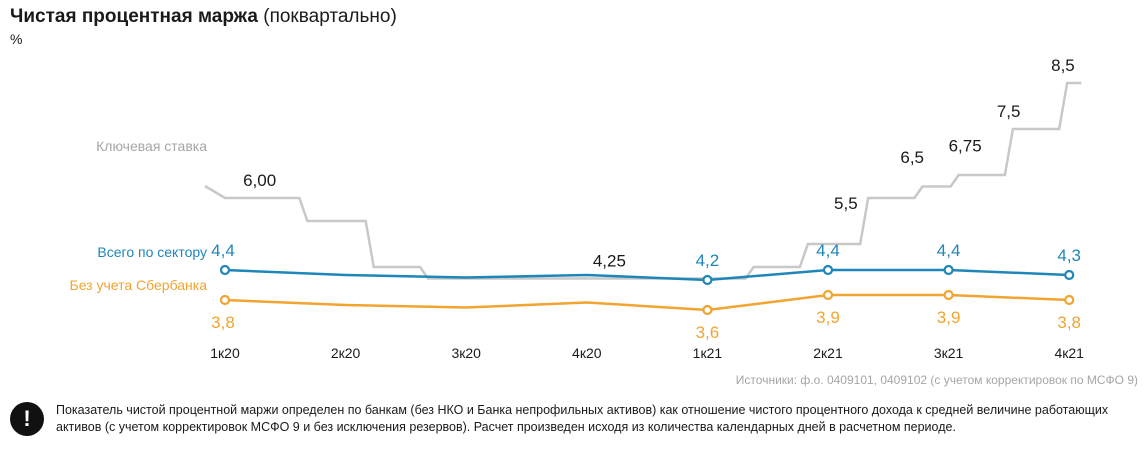  What do you see at coordinates (912, 157) in the screenshot?
I see `key-rate-value-label: 6,5` at bounding box center [912, 157].